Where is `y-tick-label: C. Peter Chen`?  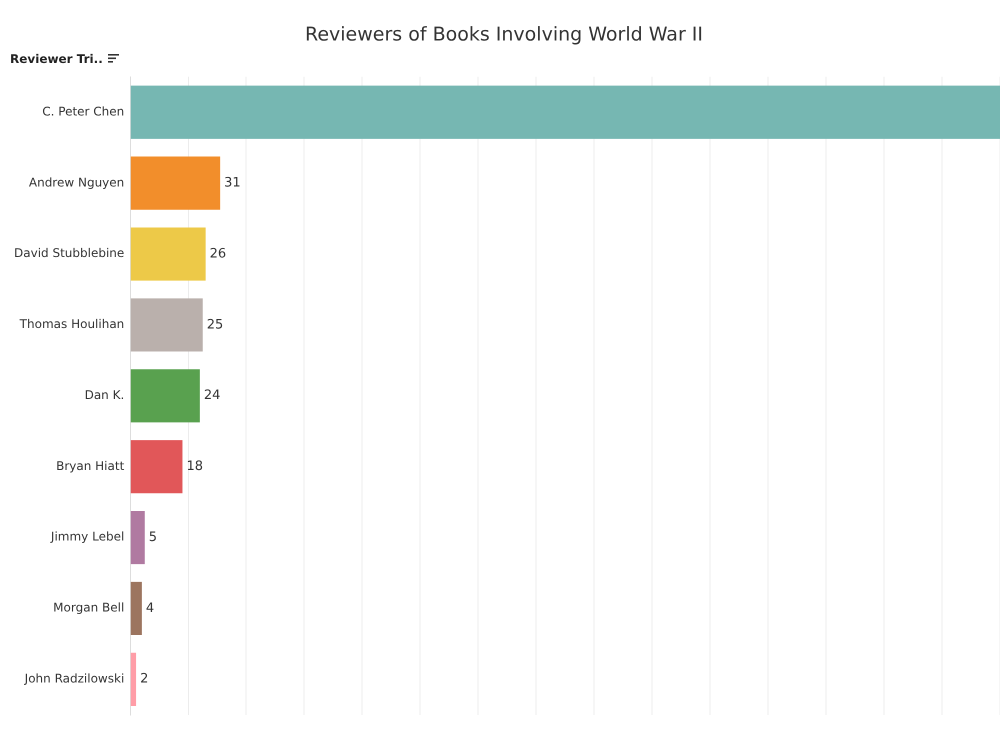
y-tick-label: C. Peter Chen is located at coordinates (83, 111).